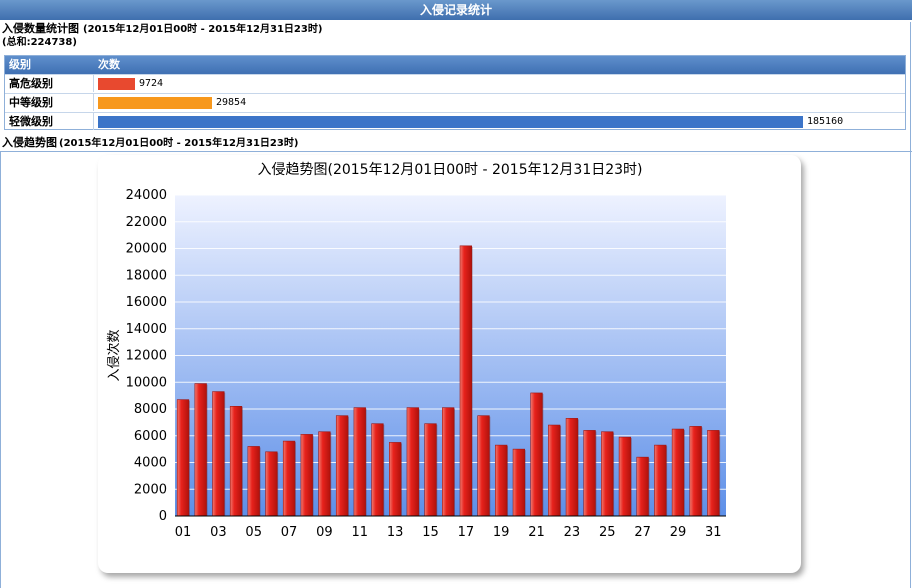  What do you see at coordinates (218, 532) in the screenshot?
I see `x-tick-label: 03` at bounding box center [218, 532].